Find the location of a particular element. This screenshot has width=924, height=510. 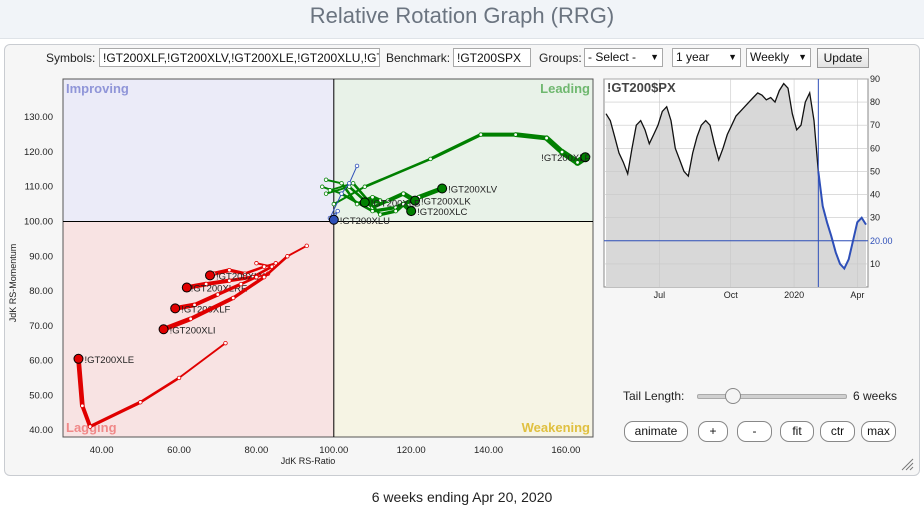

series-label: !GT200XLC is located at coordinates (442, 212).